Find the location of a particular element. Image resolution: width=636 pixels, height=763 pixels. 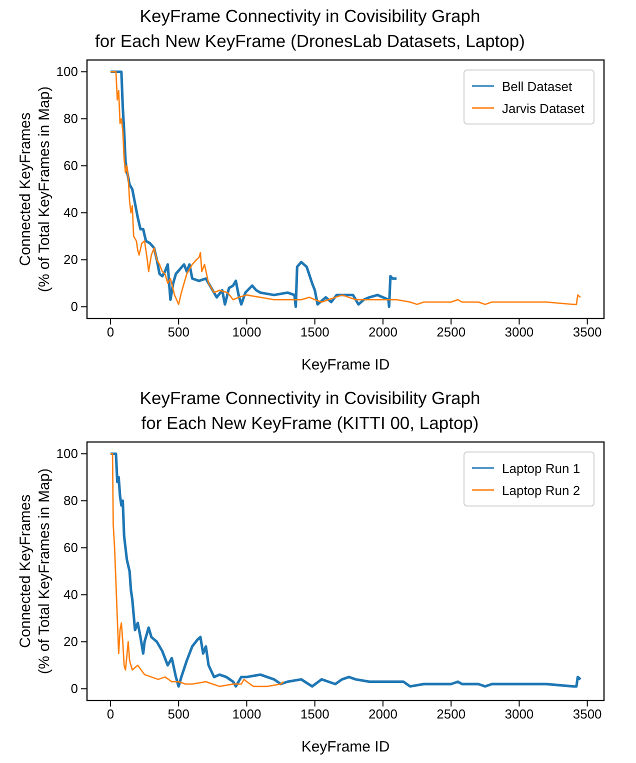

legend-label: Jarvis Dataset is located at coordinates (543, 108).